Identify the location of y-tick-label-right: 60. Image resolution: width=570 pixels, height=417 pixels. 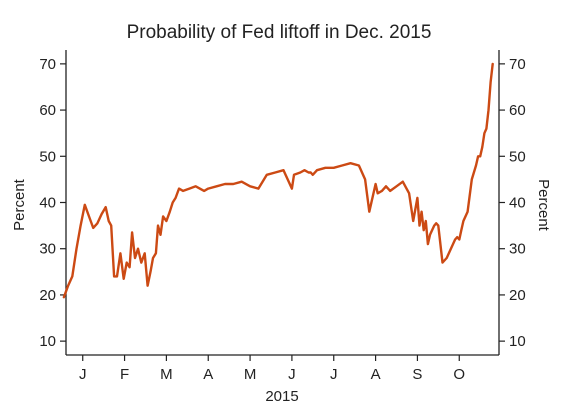
(517, 110).